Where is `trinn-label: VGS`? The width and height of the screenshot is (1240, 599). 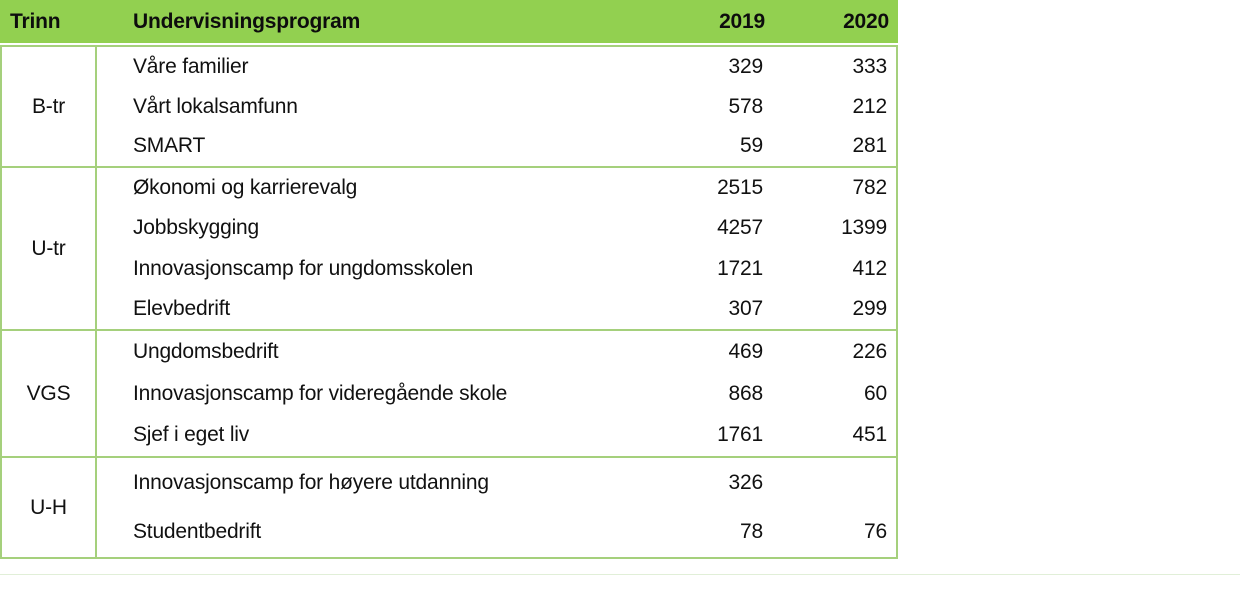
trinn-label: VGS is located at coordinates (49, 393).